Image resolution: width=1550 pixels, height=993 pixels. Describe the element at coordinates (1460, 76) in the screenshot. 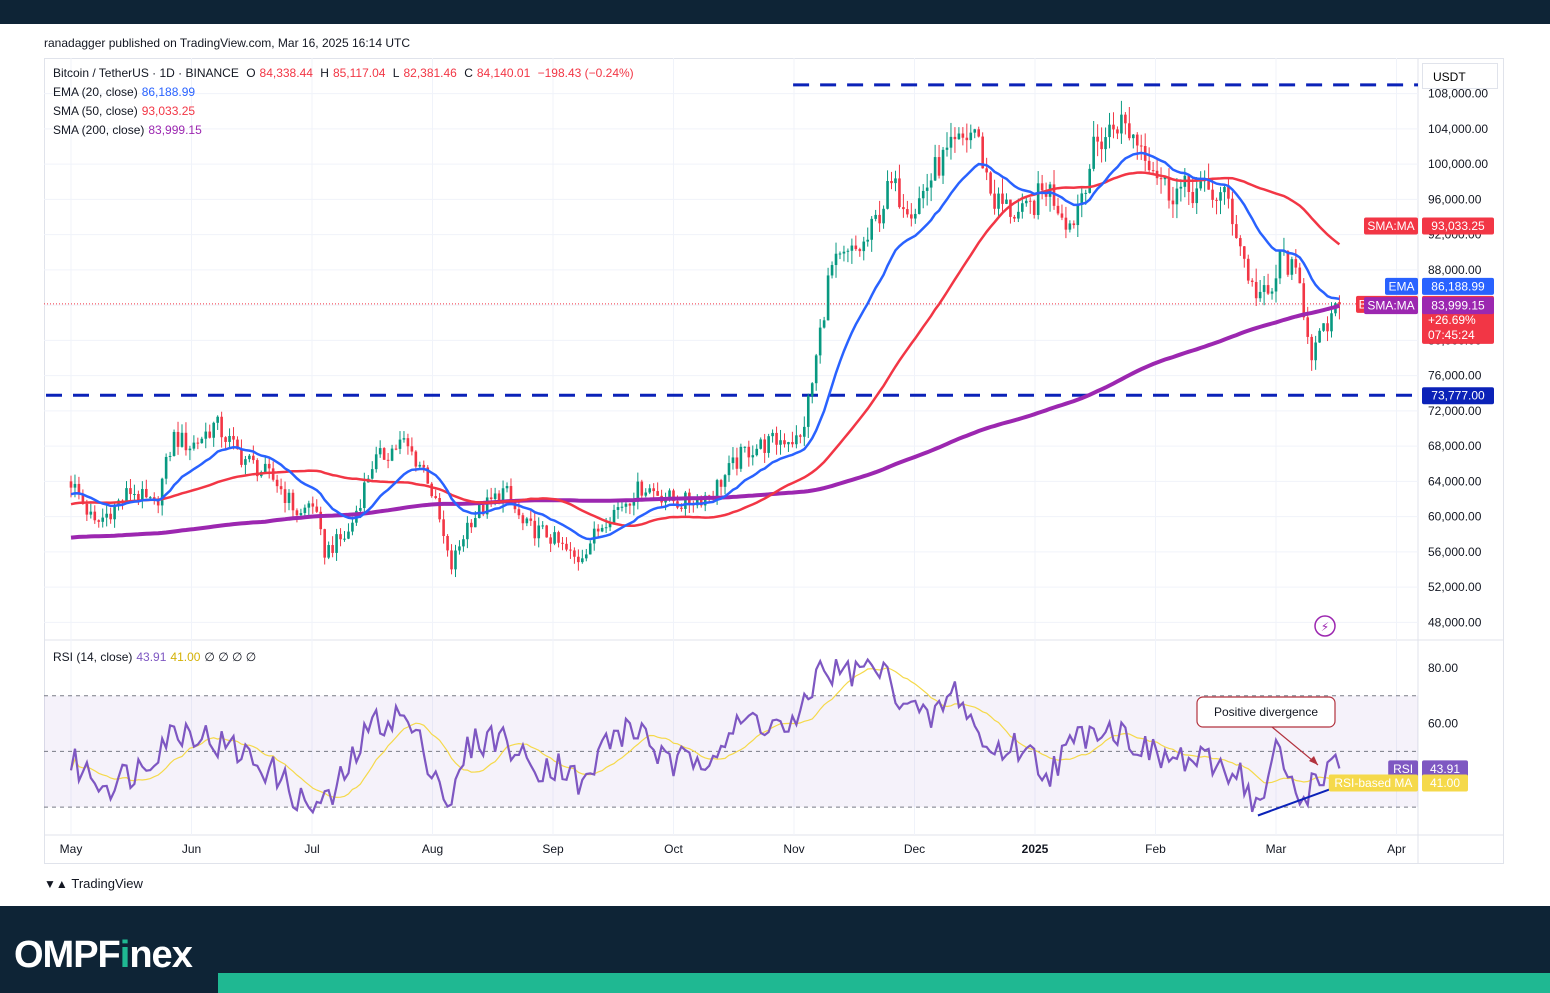

I see `currency-selector: USDT` at that location.